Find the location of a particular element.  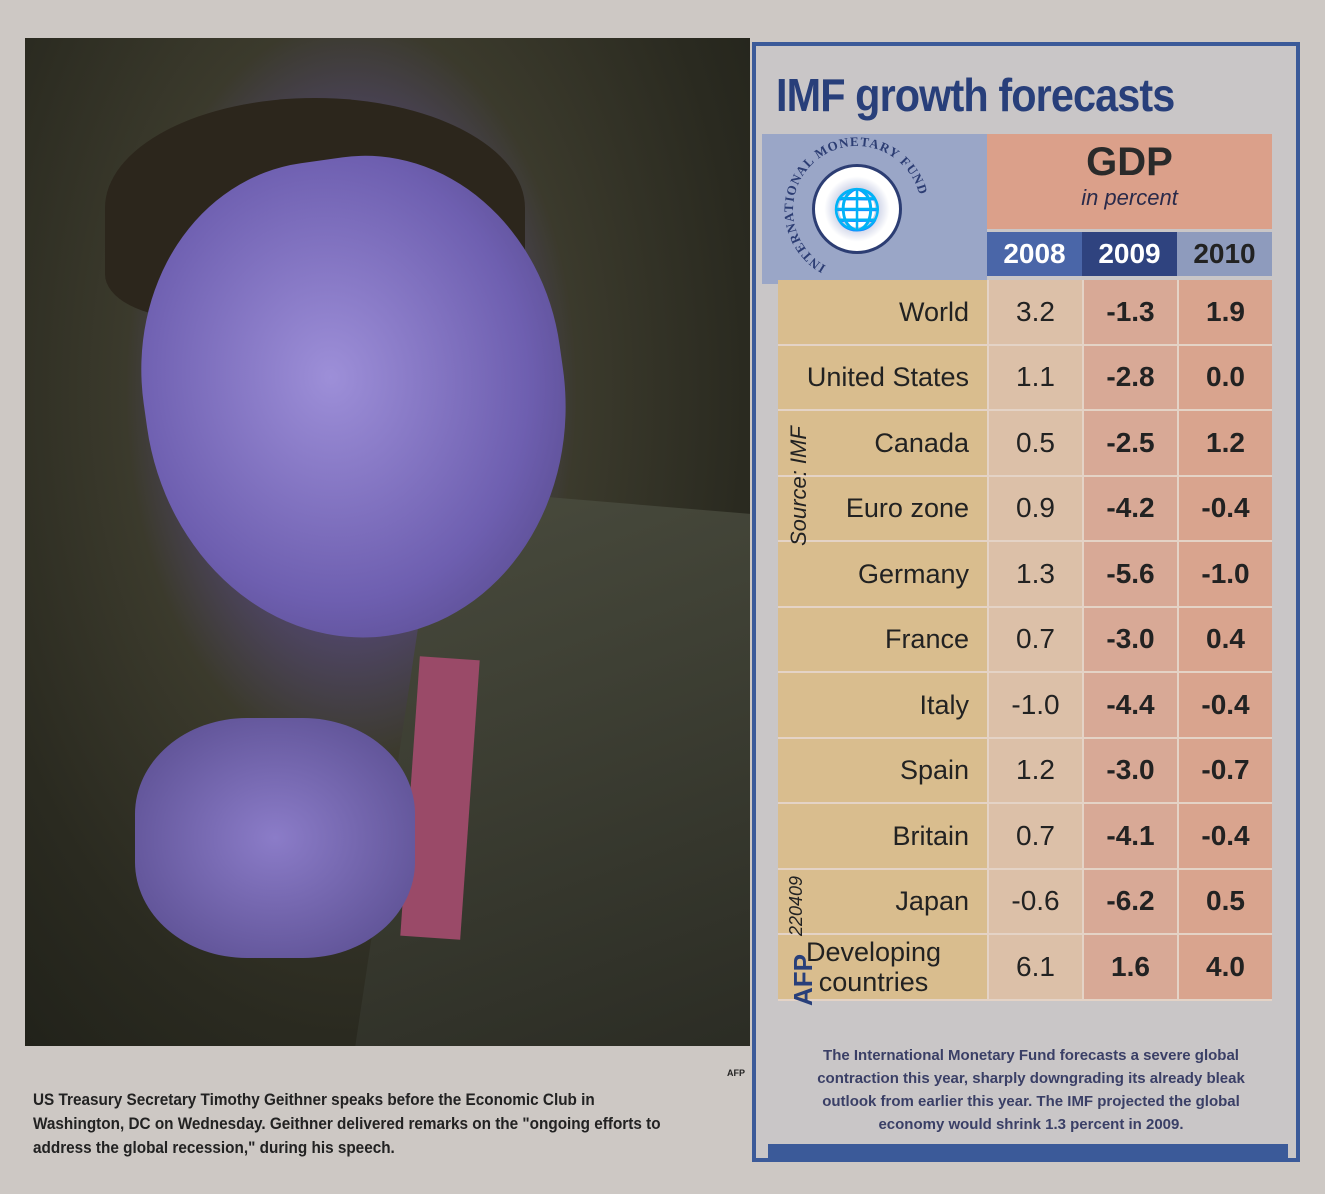

value-cell-2010: 0.0 is located at coordinates (1224, 377).